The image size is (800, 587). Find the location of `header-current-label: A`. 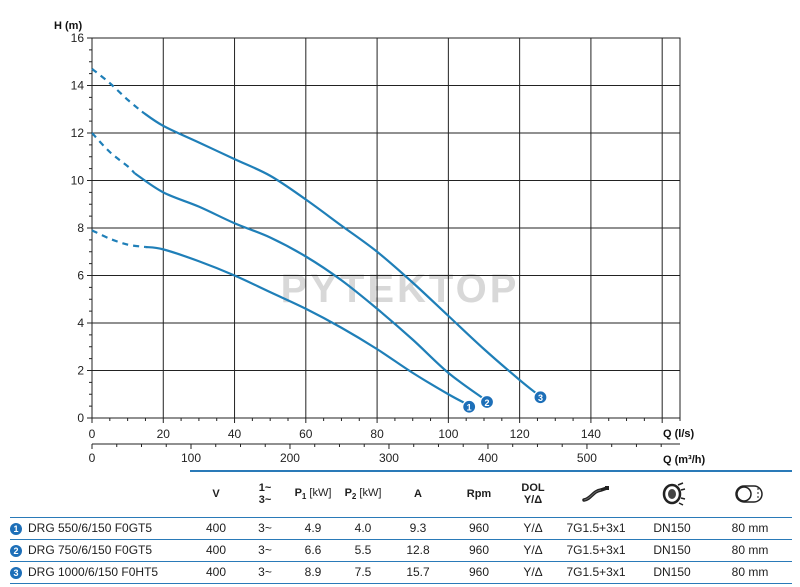

header-current-label: A is located at coordinates (418, 494).